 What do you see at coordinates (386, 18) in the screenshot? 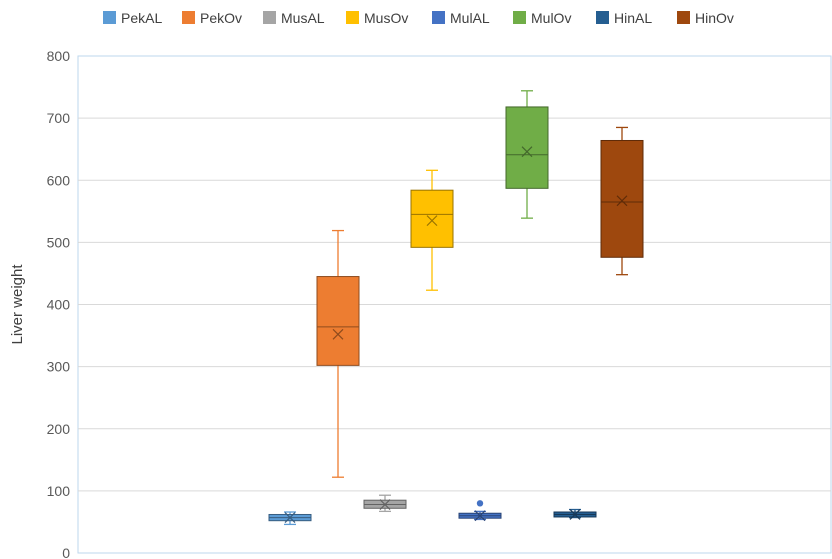
I see `legend-label: MusOv` at bounding box center [386, 18].